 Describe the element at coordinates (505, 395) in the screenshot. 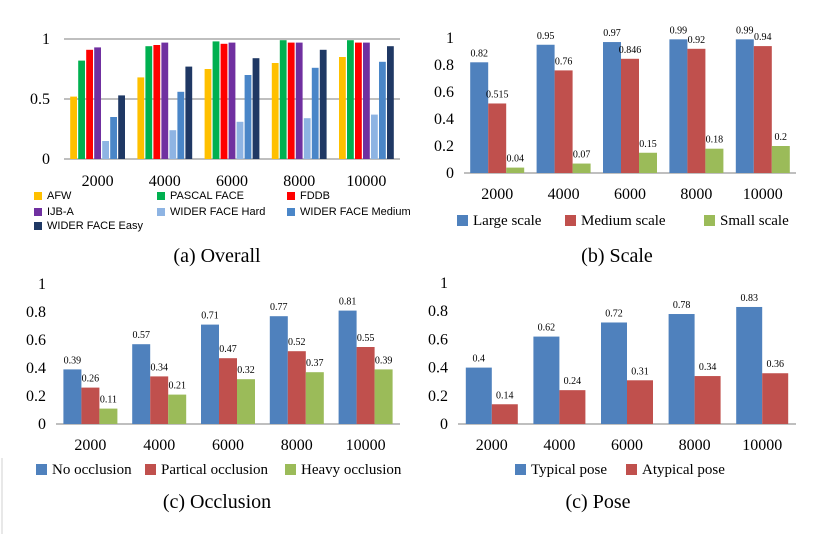

I see `data-label: 0.14` at that location.